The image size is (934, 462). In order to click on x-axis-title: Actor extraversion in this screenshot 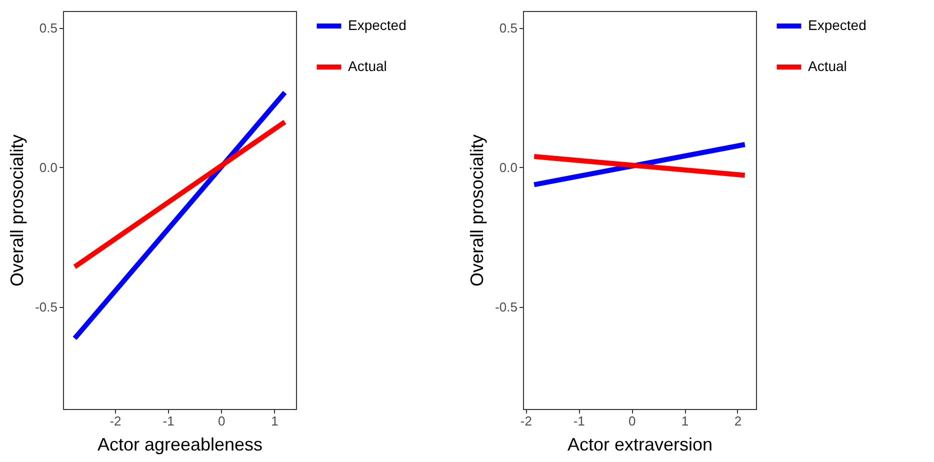, I will do `click(640, 444)`.